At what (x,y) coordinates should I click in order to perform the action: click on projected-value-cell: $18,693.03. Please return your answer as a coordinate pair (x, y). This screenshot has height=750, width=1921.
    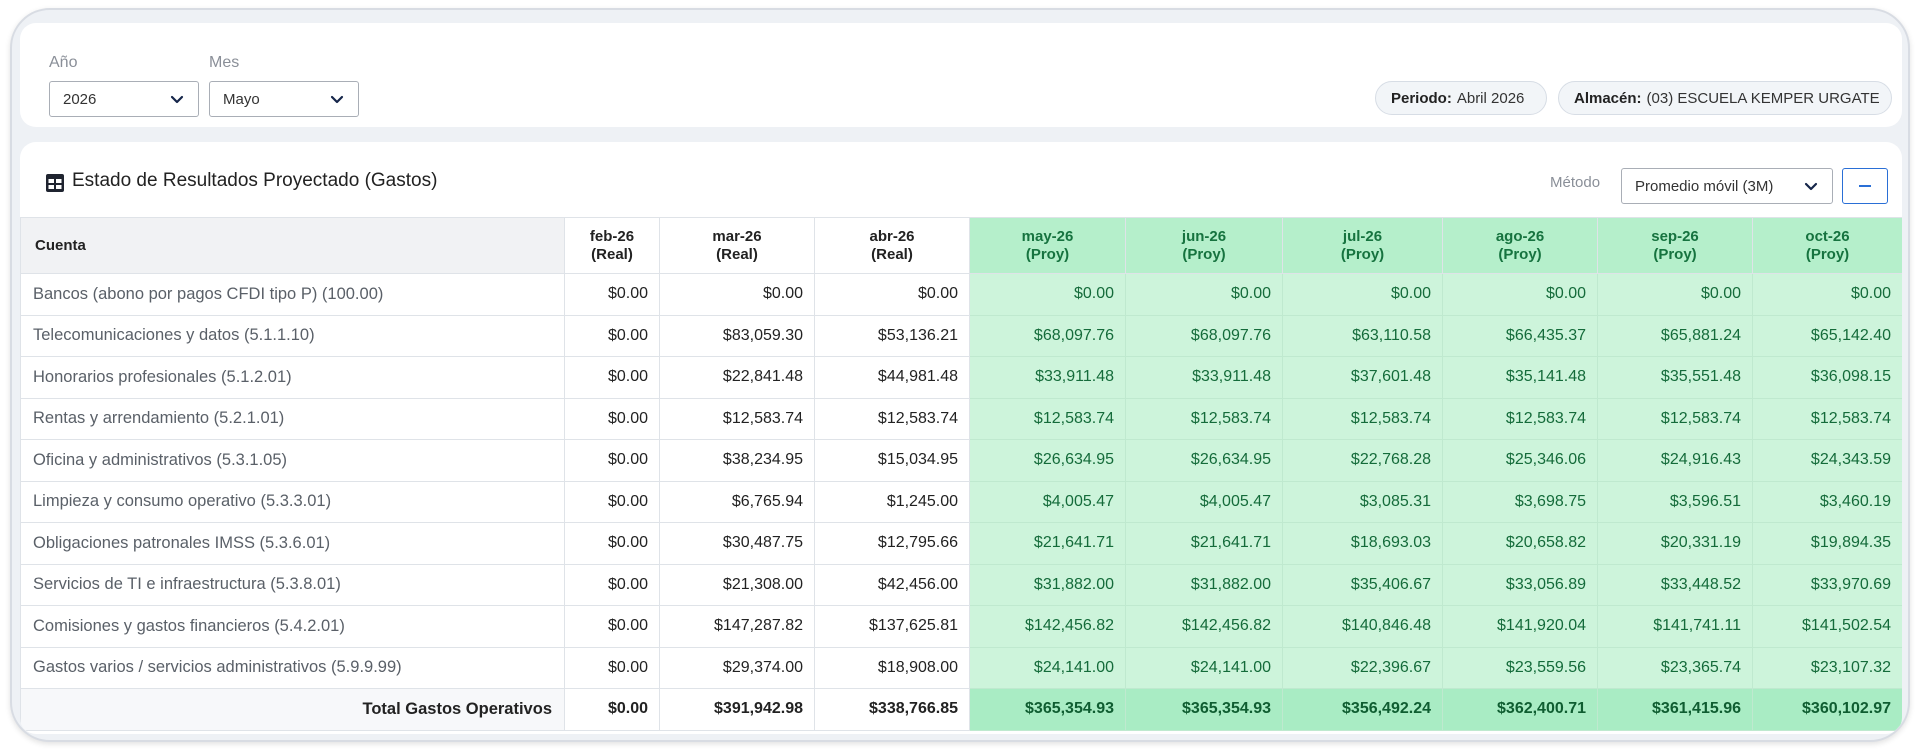
    Looking at the image, I should click on (1362, 543).